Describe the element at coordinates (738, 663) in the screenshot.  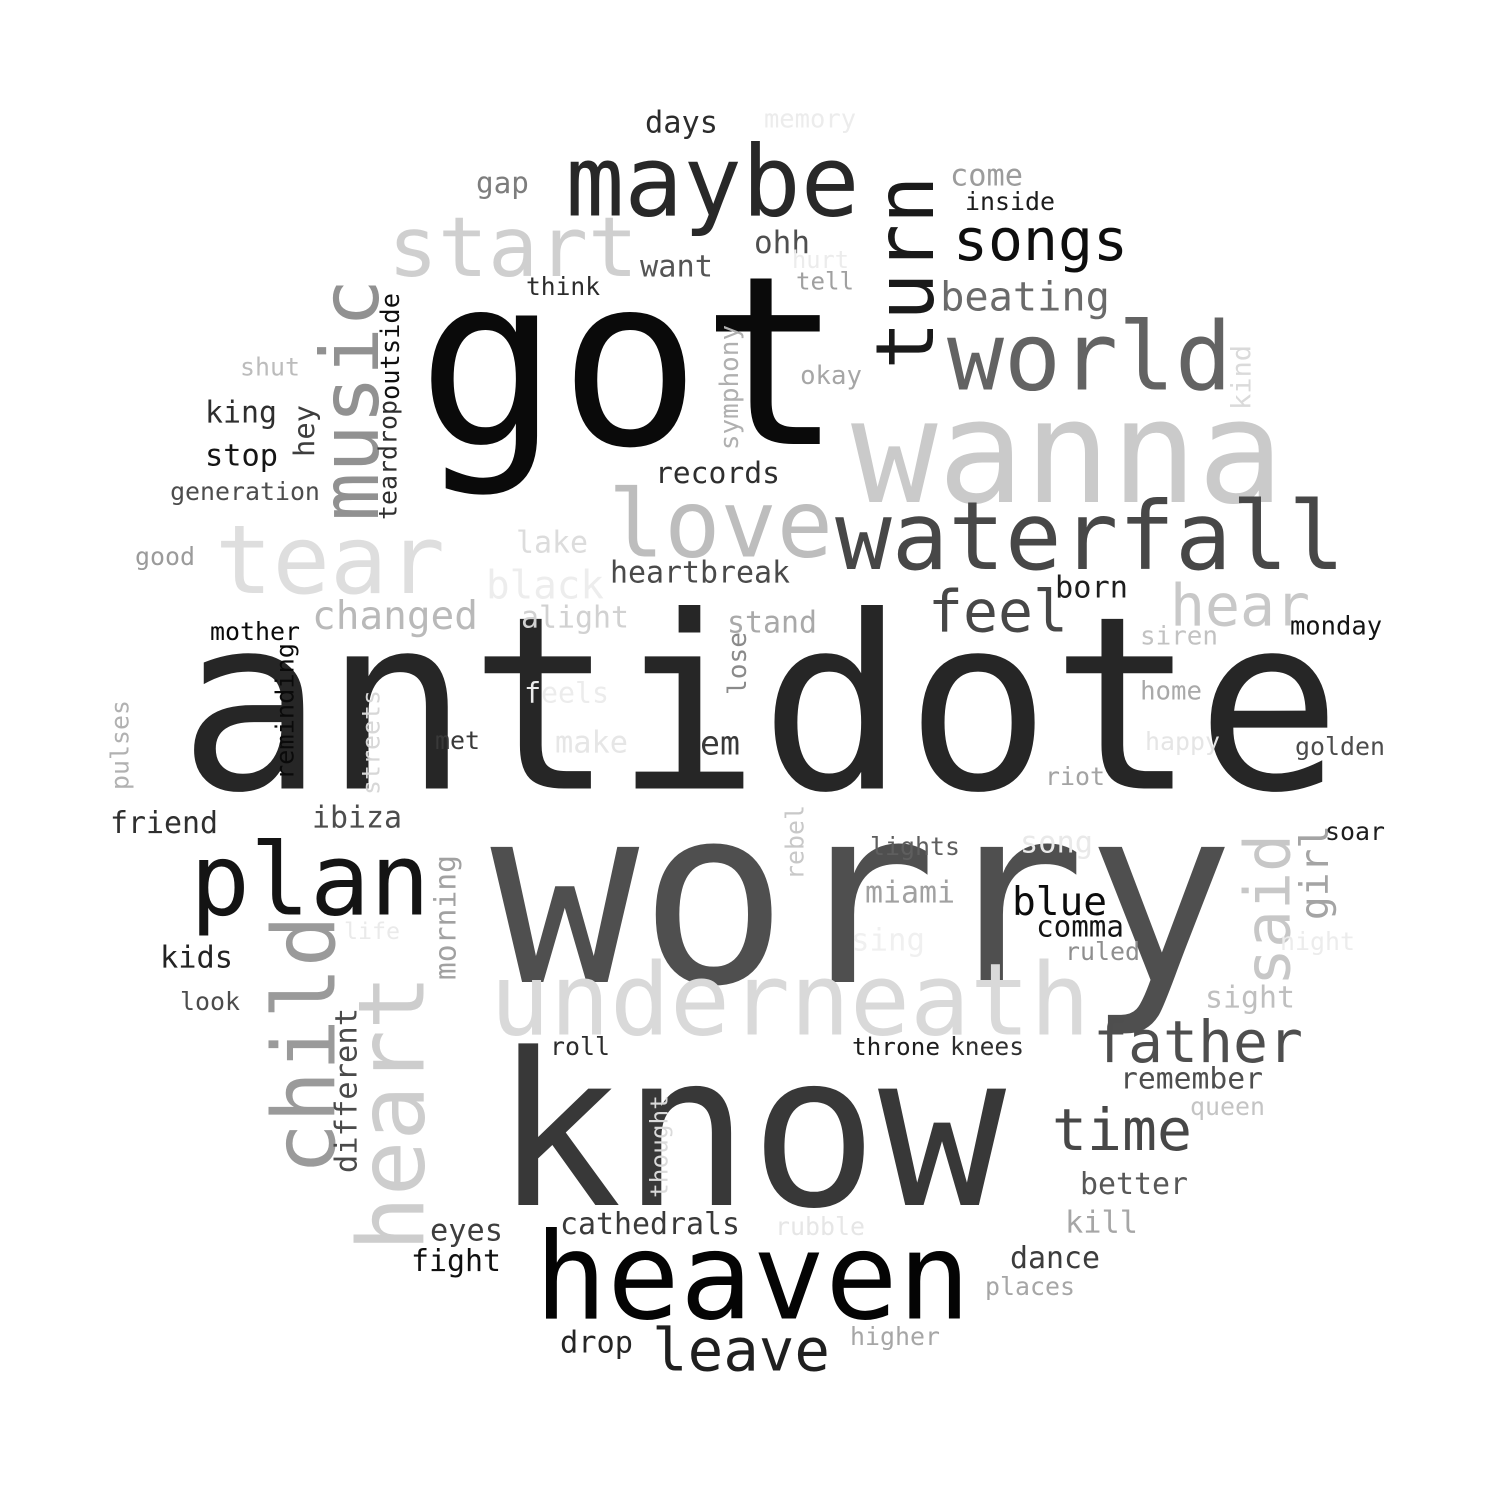
I see `word-lose: lose` at that location.